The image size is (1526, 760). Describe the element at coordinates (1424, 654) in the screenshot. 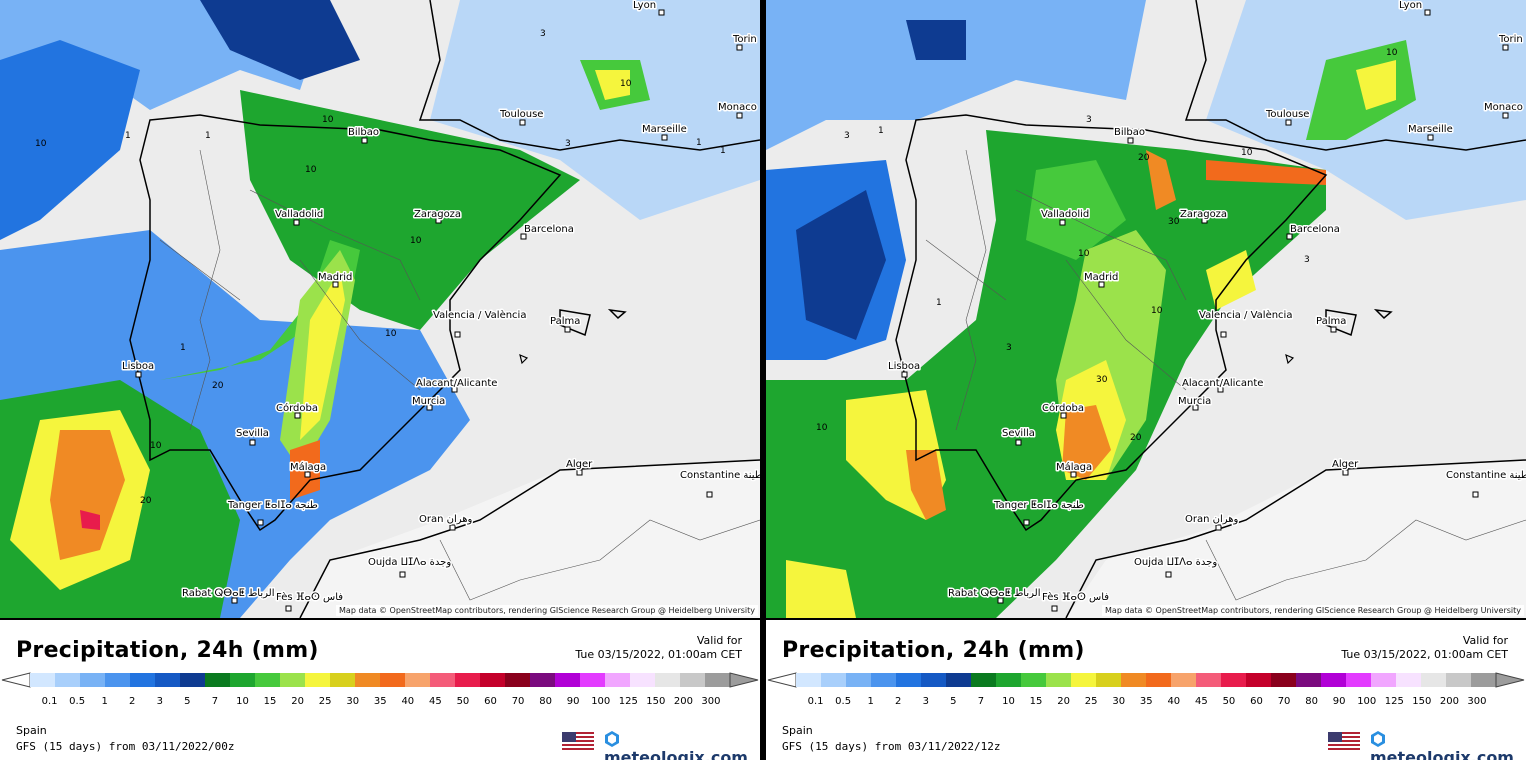

I see `valid-datetime: Tue 03/15/2022, 01:00am CET` at that location.